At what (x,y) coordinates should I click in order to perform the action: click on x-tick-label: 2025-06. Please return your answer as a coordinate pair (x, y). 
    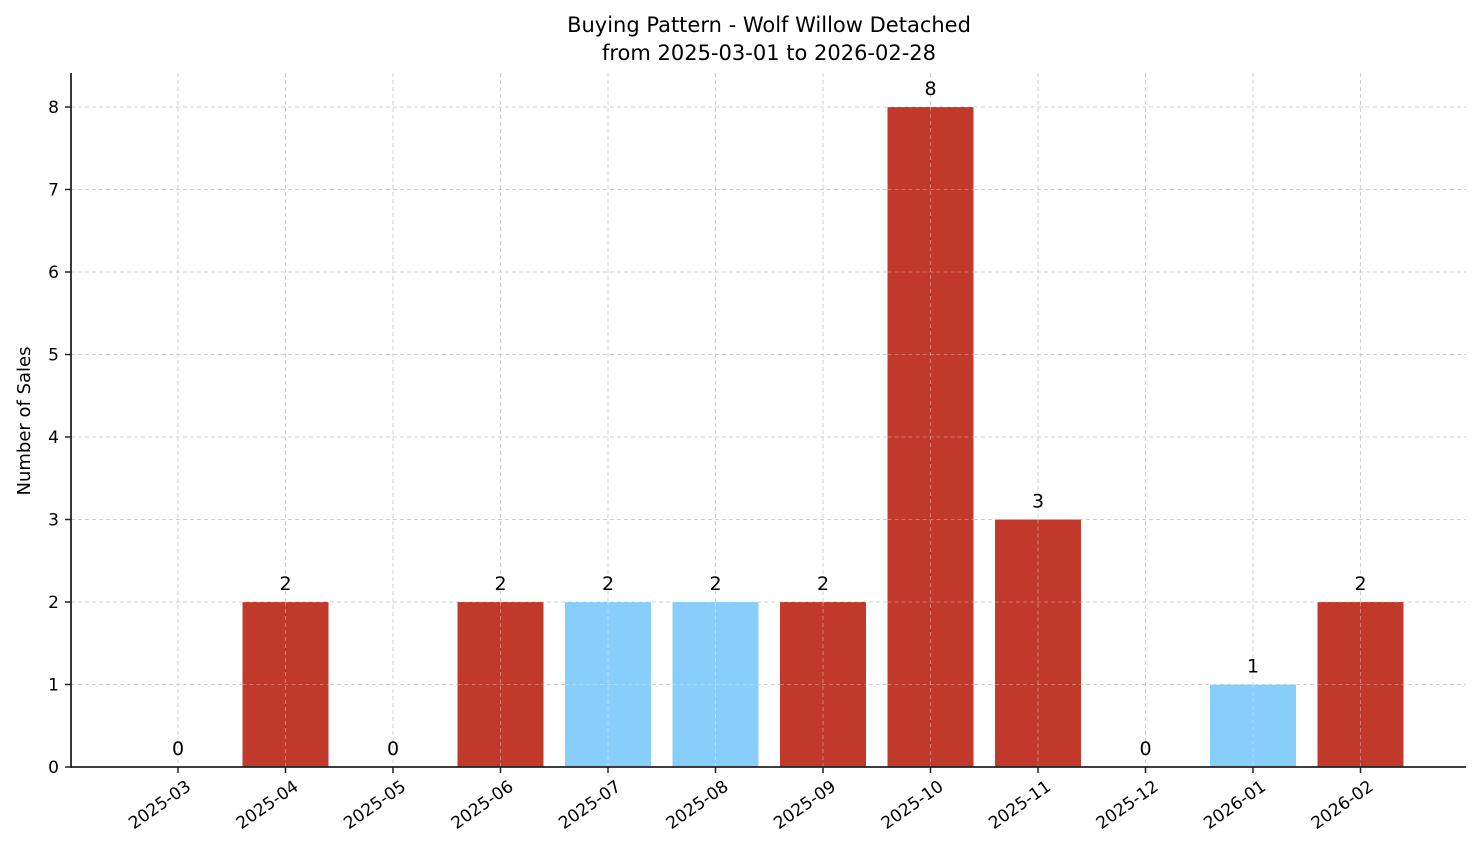
    Looking at the image, I should click on (483, 805).